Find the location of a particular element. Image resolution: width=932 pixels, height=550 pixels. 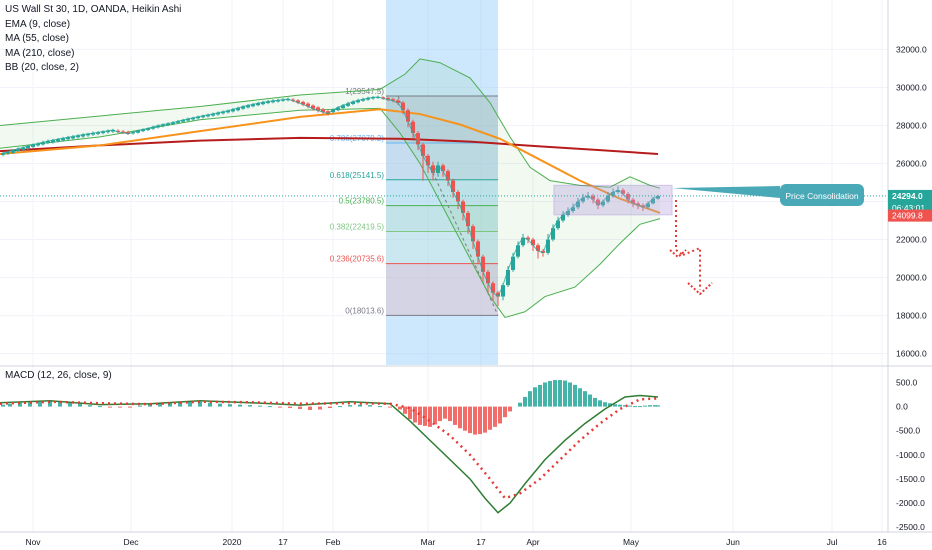

macd-axis-tick-6: -2500.0 is located at coordinates (910, 527).